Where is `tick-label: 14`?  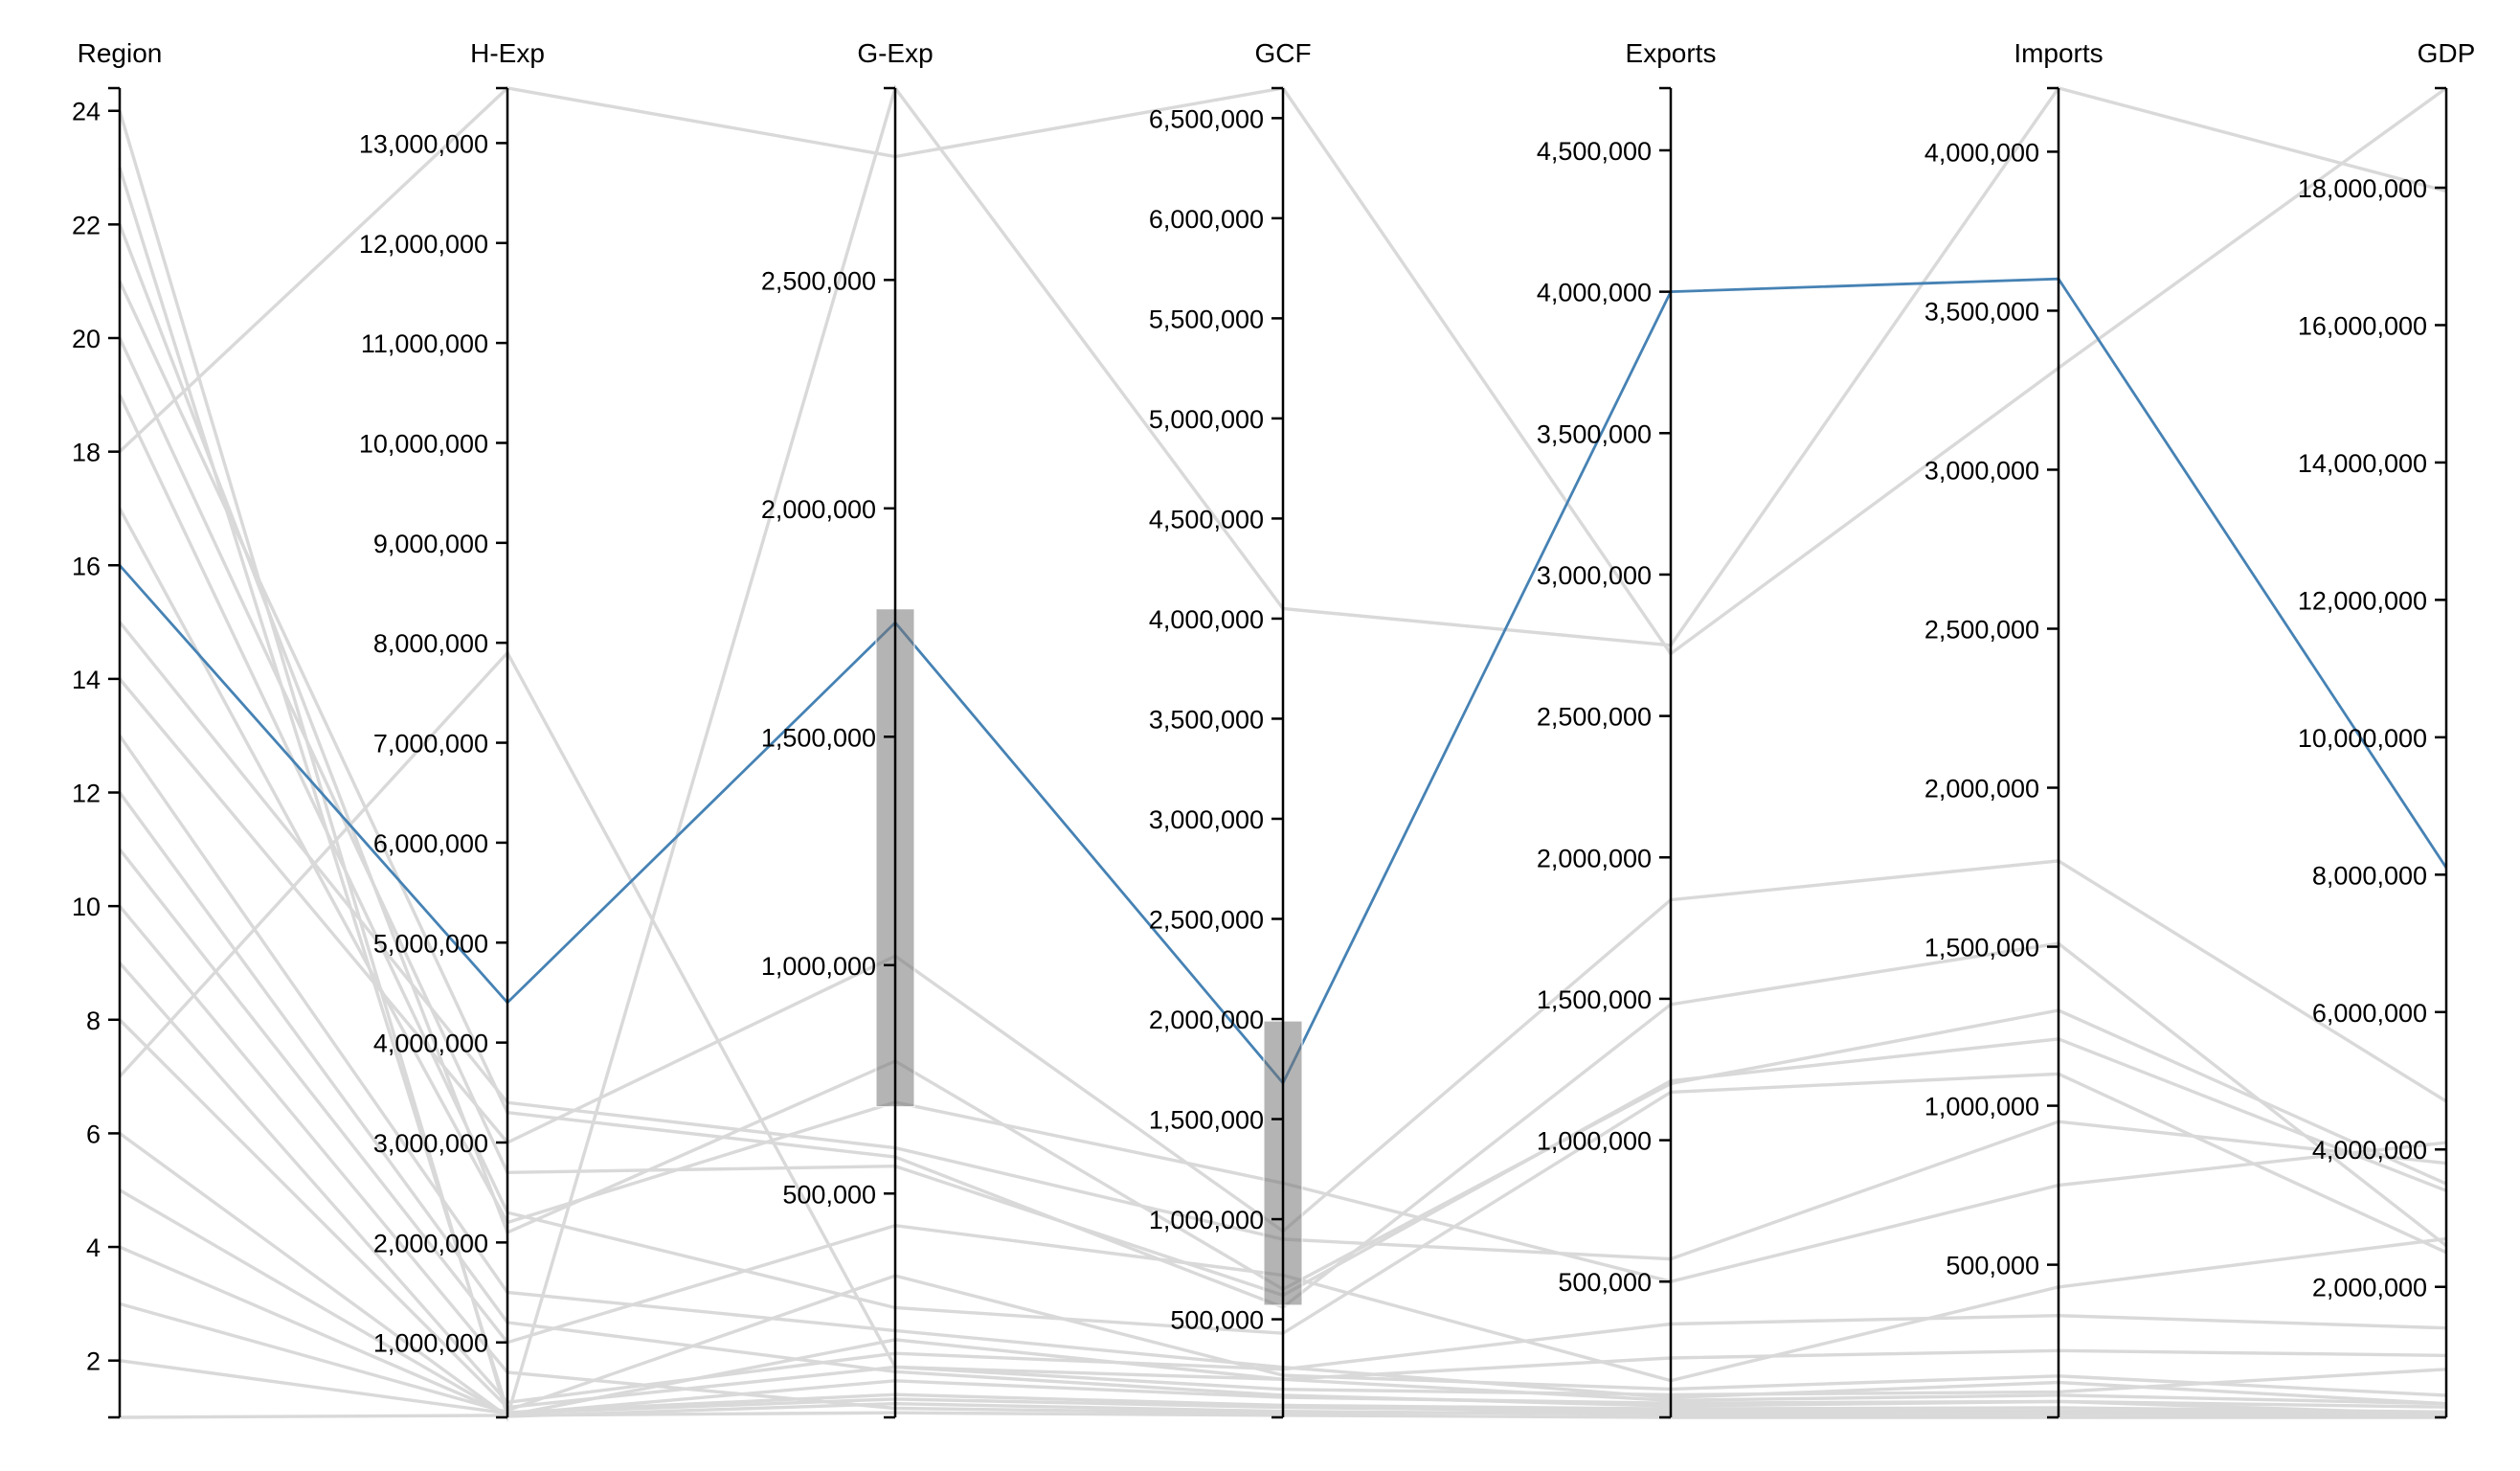 tick-label: 14 is located at coordinates (87, 680).